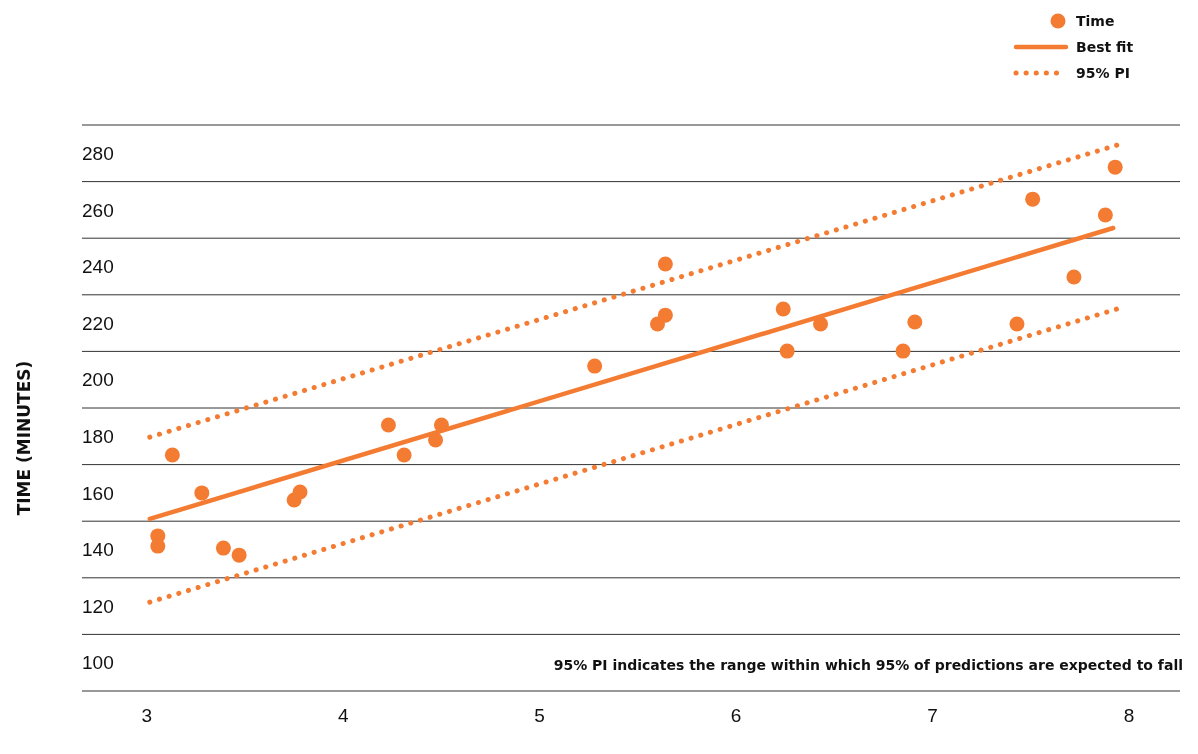 The image size is (1198, 754). What do you see at coordinates (98, 210) in the screenshot?
I see `y-tick-label: 260` at bounding box center [98, 210].